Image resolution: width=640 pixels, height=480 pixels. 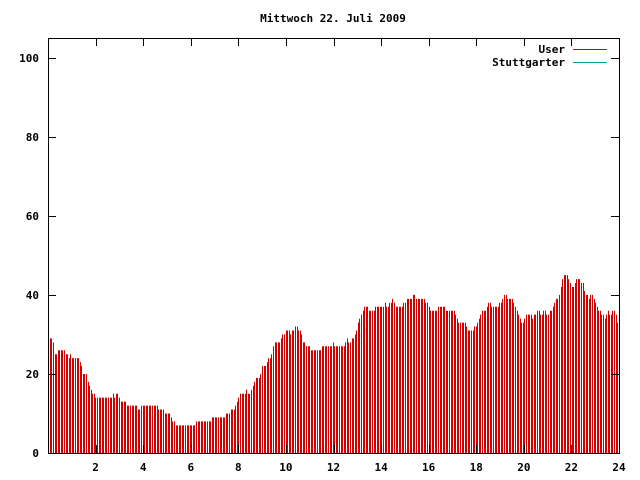 I want to click on x-tick-label: 16, so click(x=429, y=467).